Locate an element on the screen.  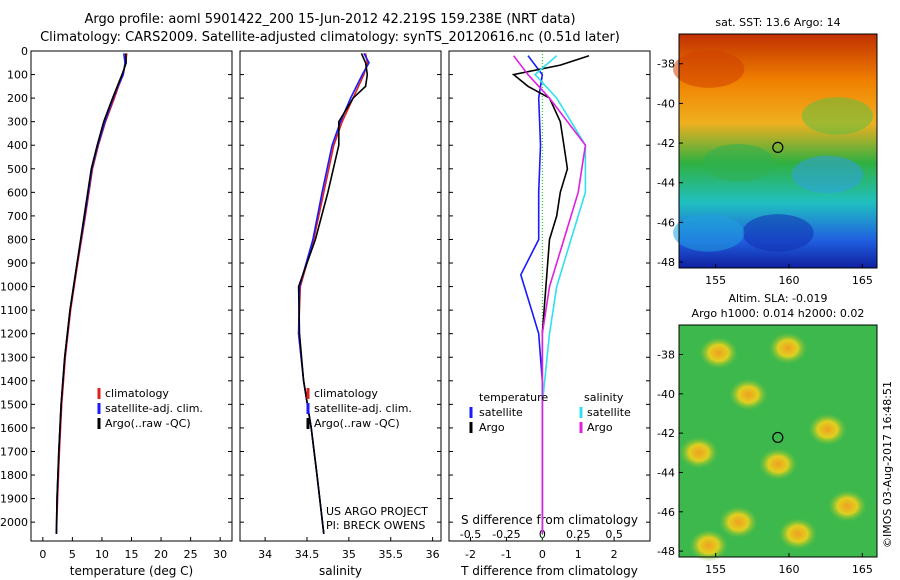
map-y-tick-label: -42 is located at coordinates (666, 433).